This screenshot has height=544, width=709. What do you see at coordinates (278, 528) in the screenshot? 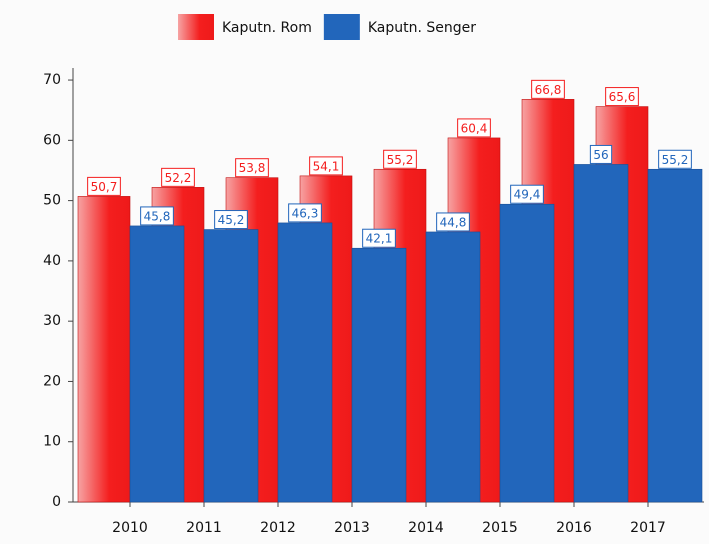
I see `x-tick-label: 2012` at bounding box center [278, 528].